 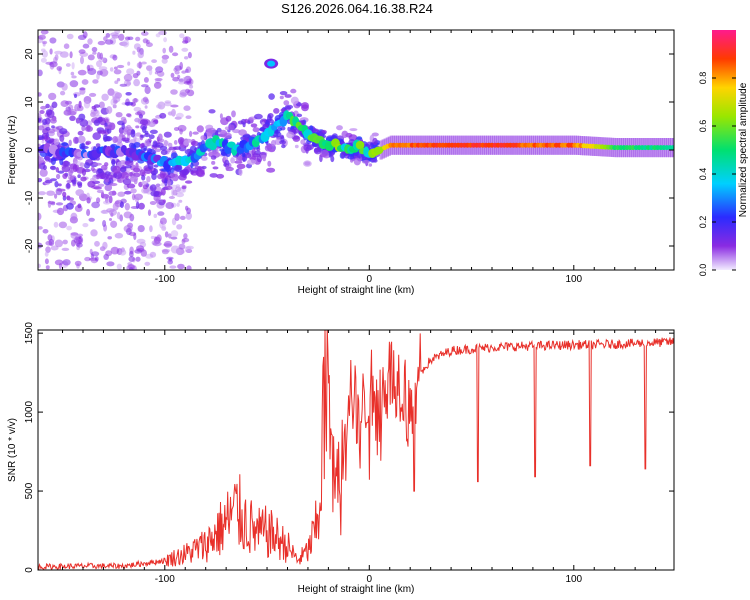 I want to click on x-tick-label: -100, so click(x=165, y=279).